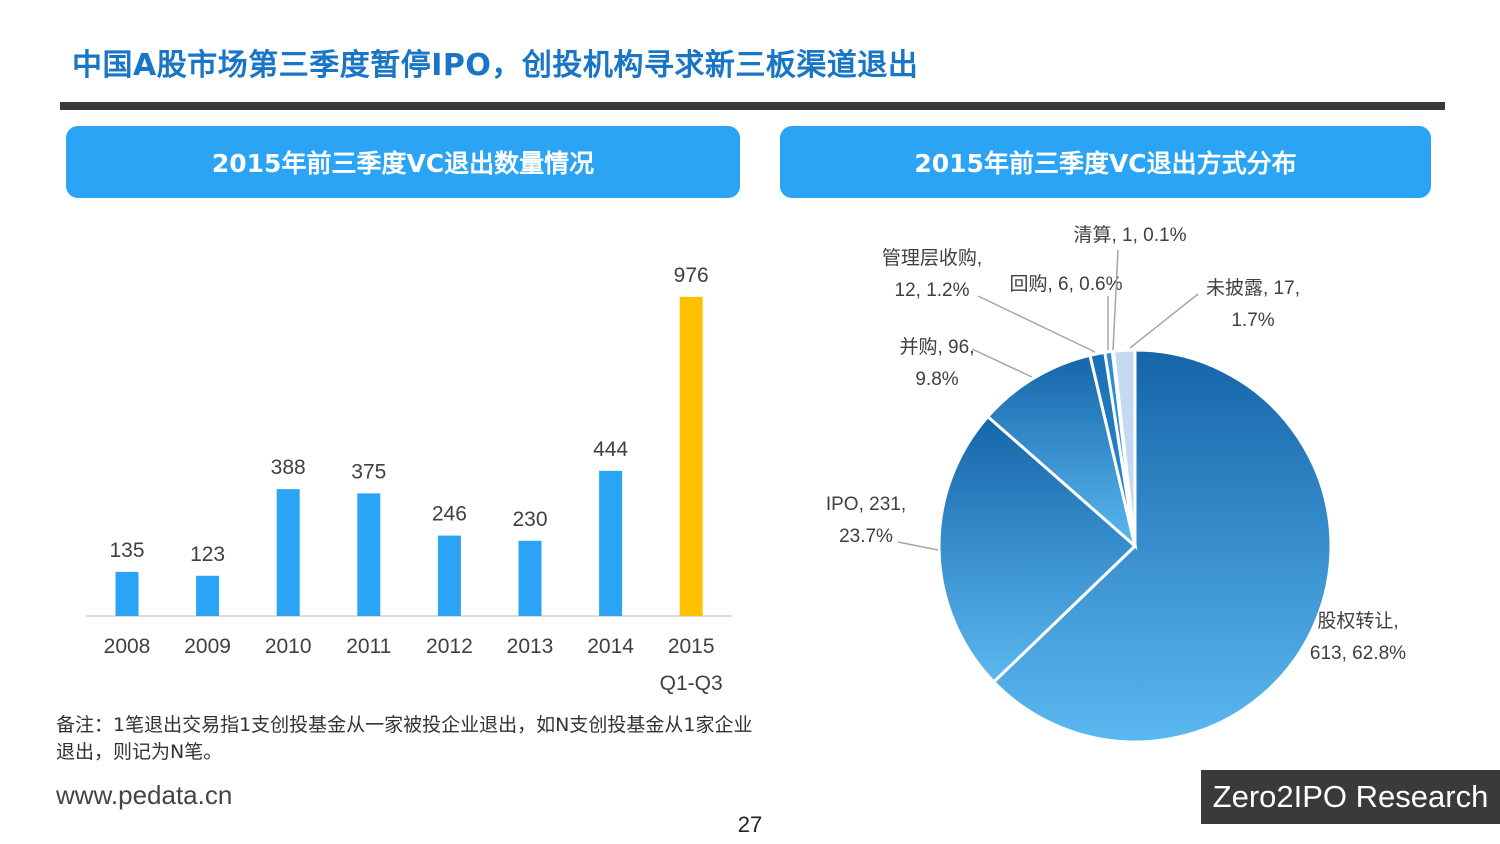 The width and height of the screenshot is (1500, 844). Describe the element at coordinates (1358, 653) in the screenshot. I see `pie-slice-label: 613, 62.8%` at that location.